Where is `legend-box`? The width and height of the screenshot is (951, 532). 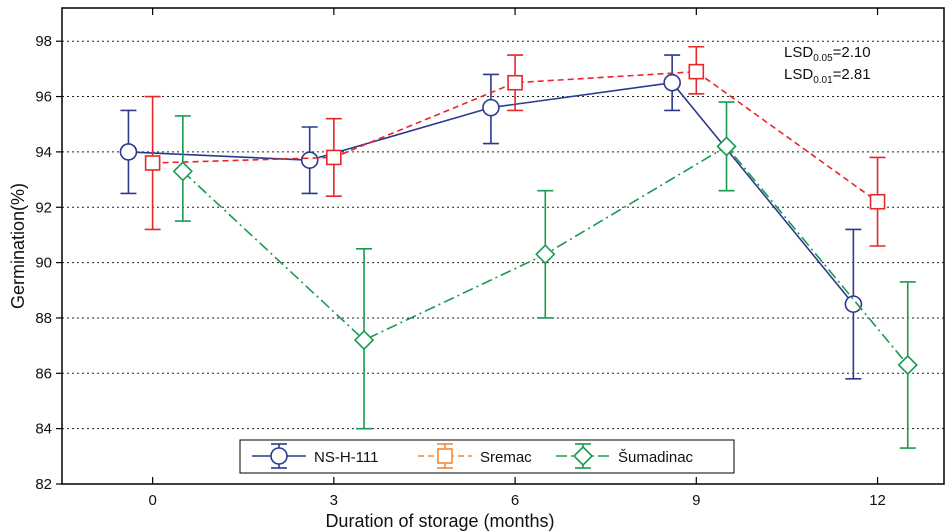 legend-box is located at coordinates (487, 456).